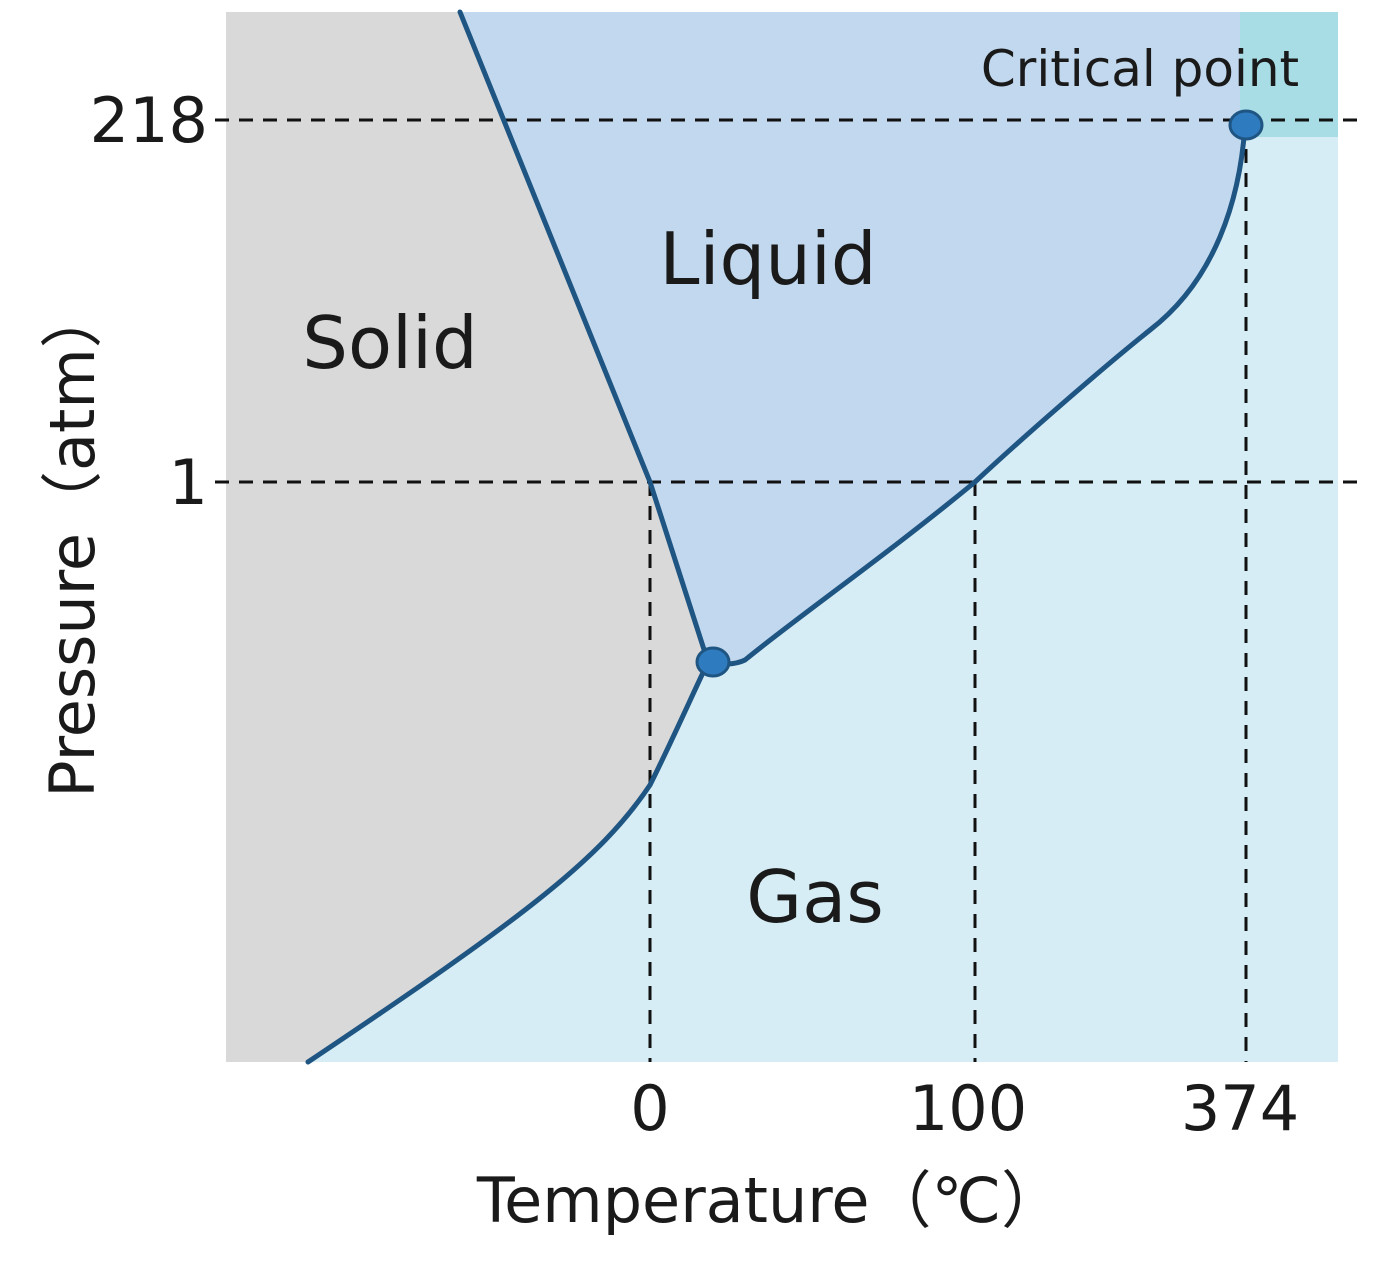 The width and height of the screenshot is (1379, 1261). What do you see at coordinates (508, 862) in the screenshot?
I see `sublimation-curve` at bounding box center [508, 862].